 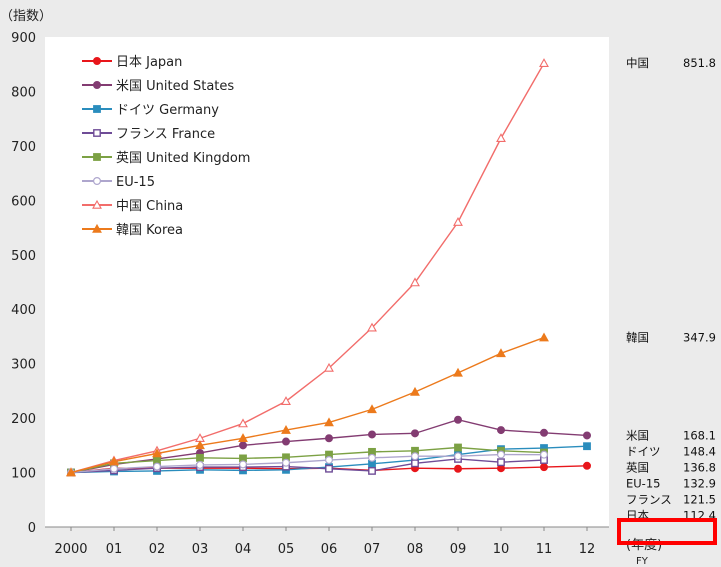 I want to click on x-tick-label: 05, so click(x=286, y=549).